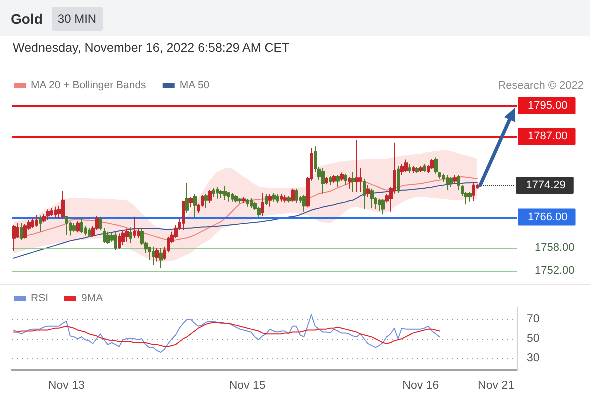 The height and width of the screenshot is (400, 590). I want to click on legend-label: RSI, so click(40, 298).